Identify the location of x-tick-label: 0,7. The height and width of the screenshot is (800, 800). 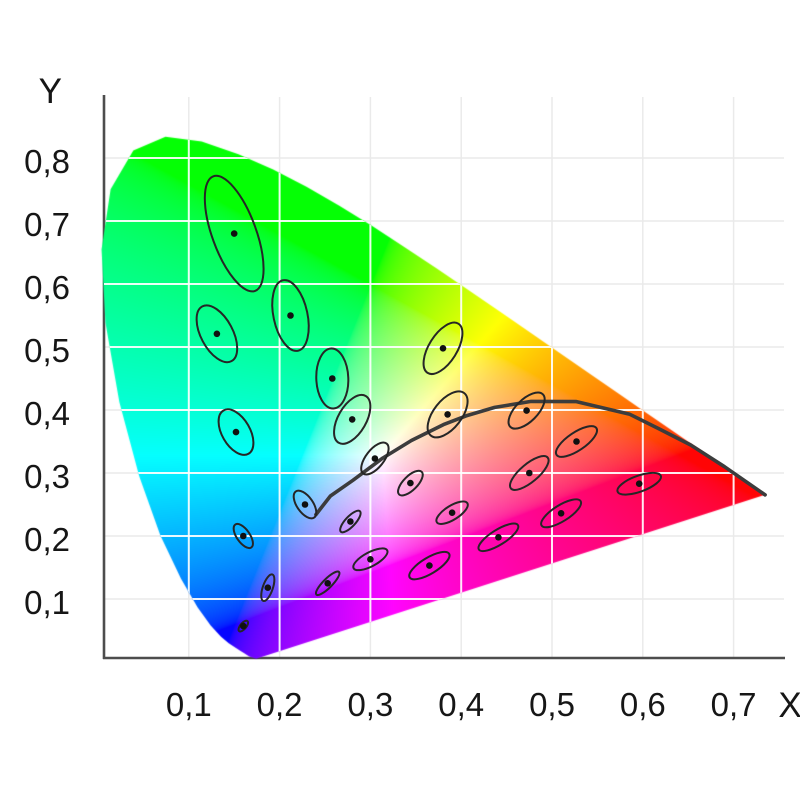
(733, 704).